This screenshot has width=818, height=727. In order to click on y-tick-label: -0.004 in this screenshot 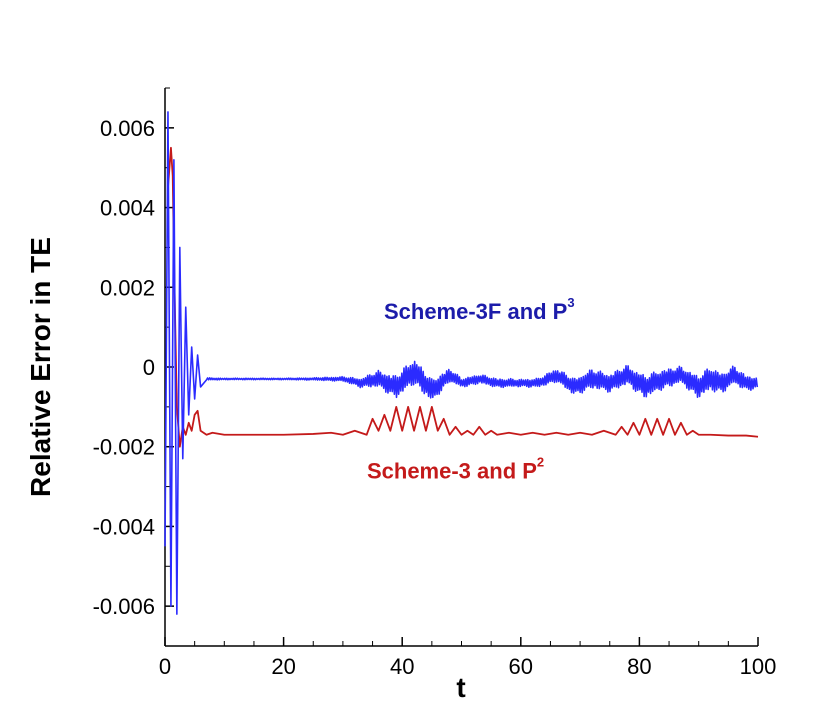, I will do `click(124, 526)`.